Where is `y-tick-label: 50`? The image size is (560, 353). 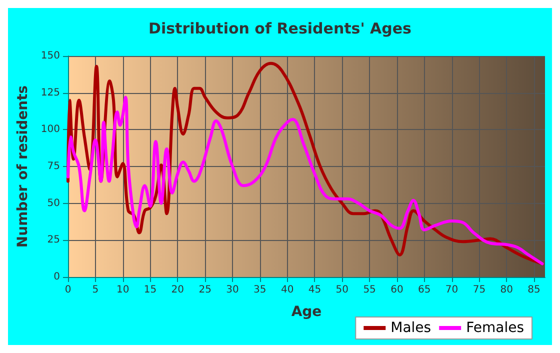
y-tick-label: 50 is located at coordinates (53, 203).